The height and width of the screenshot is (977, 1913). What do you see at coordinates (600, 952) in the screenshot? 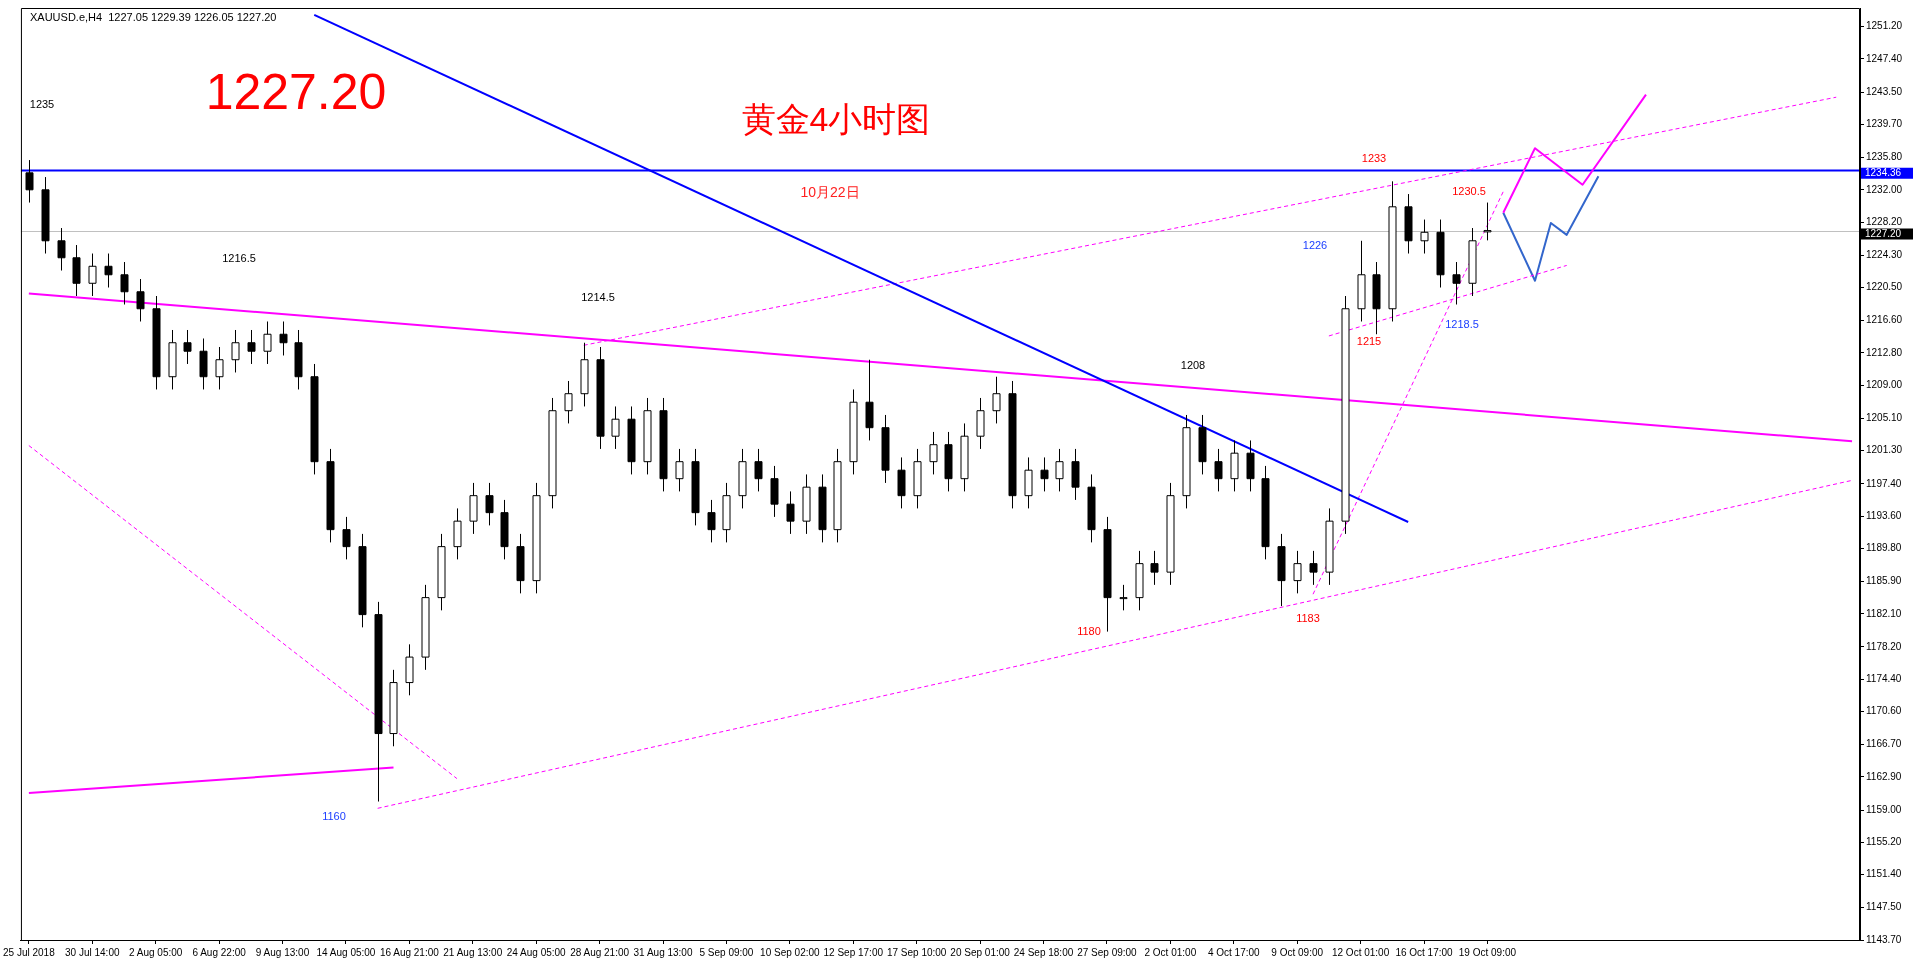
I see `x-tick-label: 28 Aug 21:00` at bounding box center [600, 952].